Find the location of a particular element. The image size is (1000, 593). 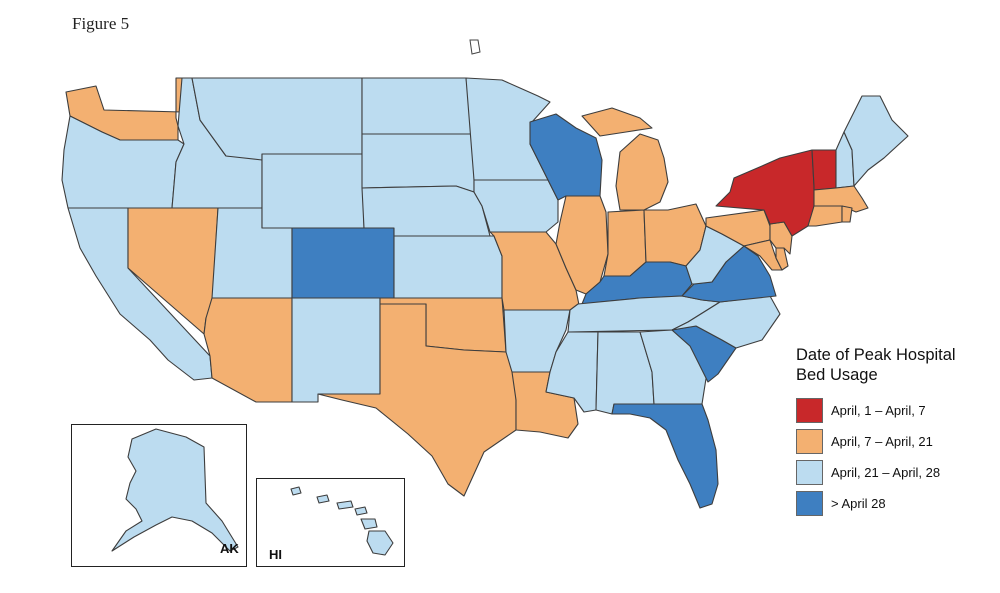

state-WY is located at coordinates (313, 191).